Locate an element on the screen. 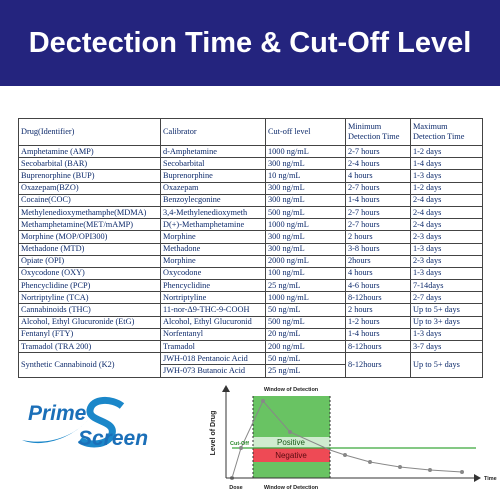 Image resolution: width=500 pixels, height=500 pixels. table-cell: Cocaine(COC) is located at coordinates (89, 200).